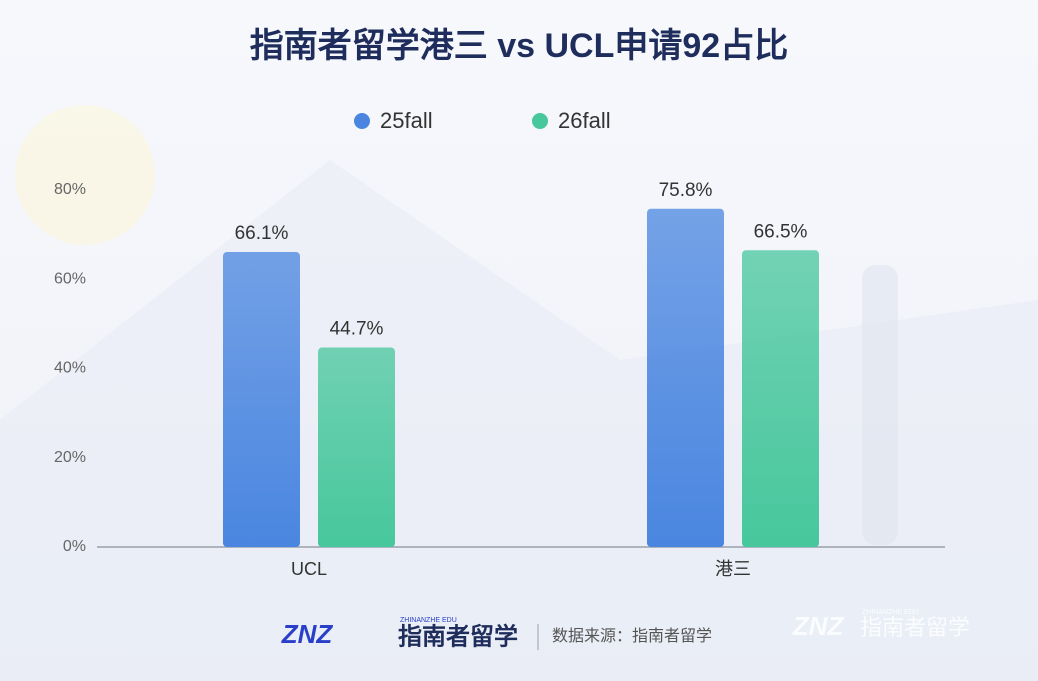  Describe the element at coordinates (309, 569) in the screenshot. I see `x-tick-label: UCL` at that location.